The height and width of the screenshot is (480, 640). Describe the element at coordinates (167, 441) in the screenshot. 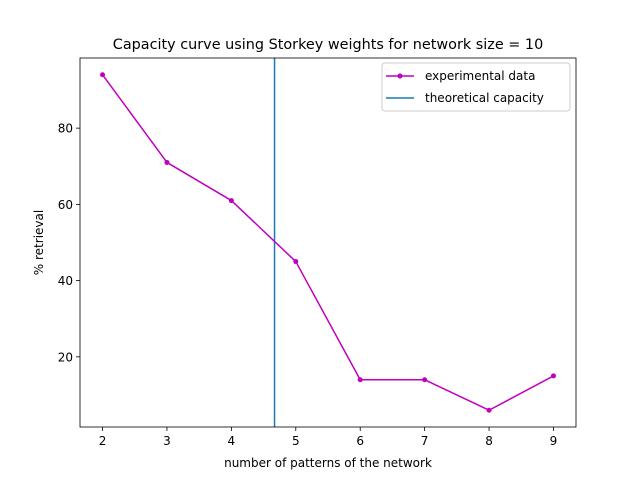

I see `x-tick-label: 3` at that location.